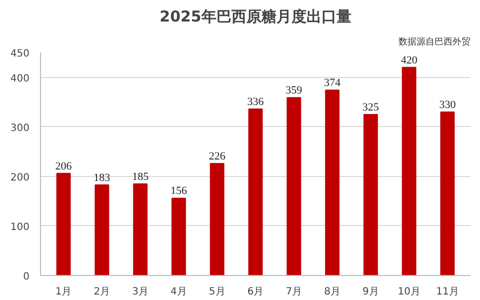  Describe the element at coordinates (20, 227) in the screenshot. I see `y-tick-label: 100` at that location.